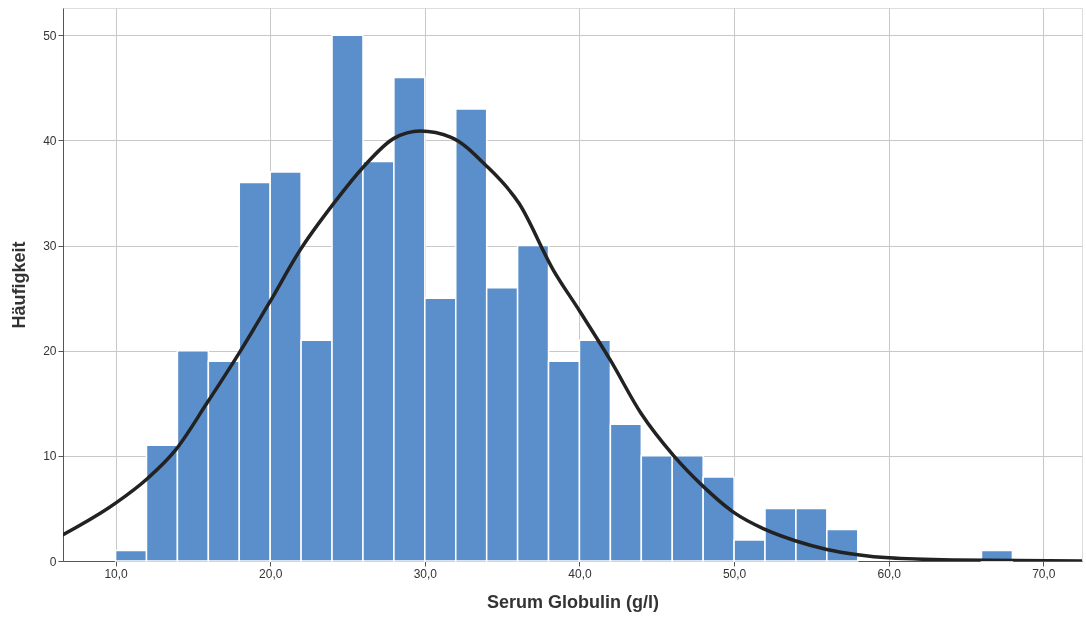 This screenshot has height=619, width=1086. Describe the element at coordinates (50, 351) in the screenshot. I see `y-tick-label: 20` at that location.